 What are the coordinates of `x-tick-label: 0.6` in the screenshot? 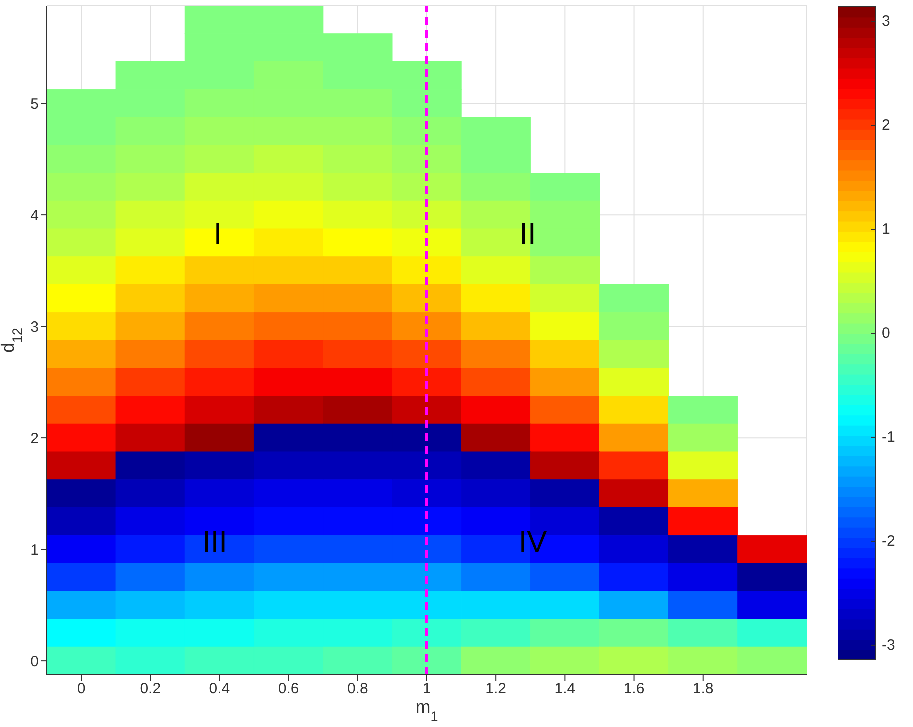 It's located at (289, 689).